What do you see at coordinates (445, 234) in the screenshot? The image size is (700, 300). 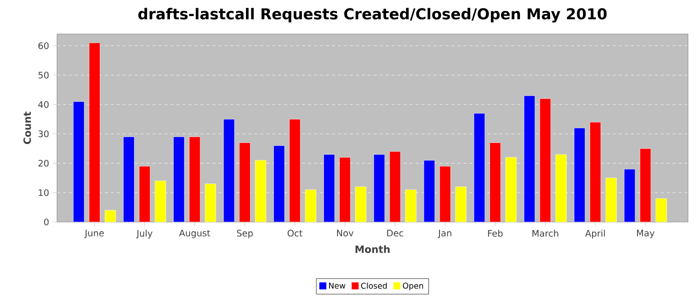 I see `x-tick-label: Jan` at bounding box center [445, 234].